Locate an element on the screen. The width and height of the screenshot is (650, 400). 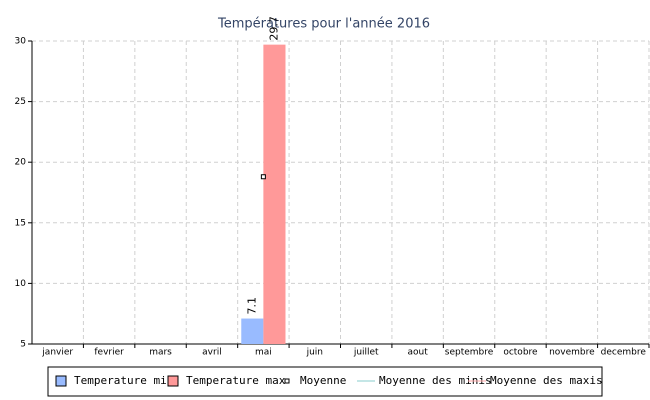
legend-label: Moyenne is located at coordinates (323, 380).